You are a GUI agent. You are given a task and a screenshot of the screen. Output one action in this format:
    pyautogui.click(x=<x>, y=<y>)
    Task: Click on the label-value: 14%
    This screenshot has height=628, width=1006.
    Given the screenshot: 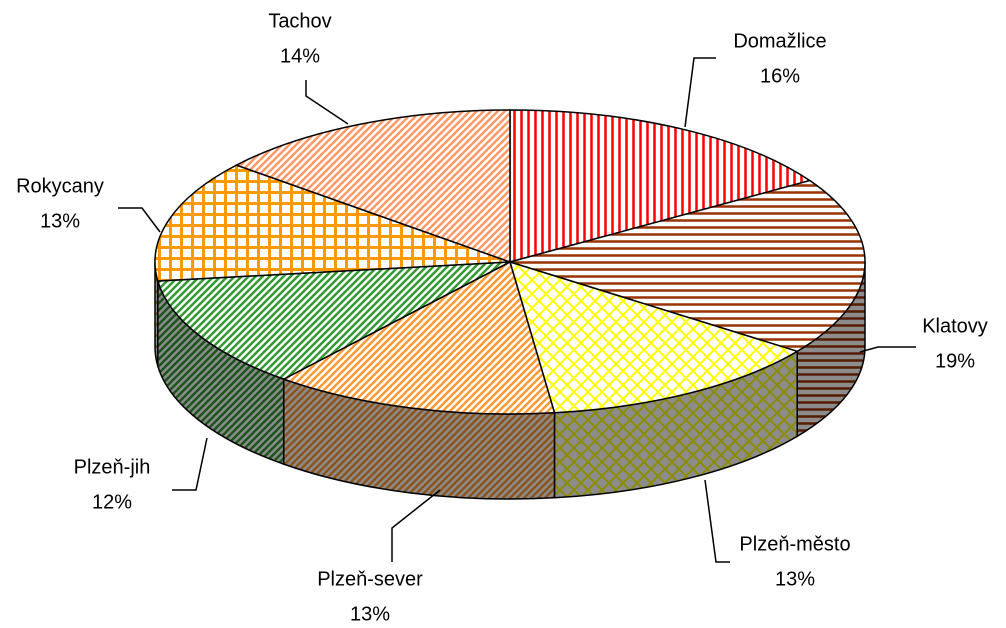 What is the action you would take?
    pyautogui.click(x=300, y=56)
    